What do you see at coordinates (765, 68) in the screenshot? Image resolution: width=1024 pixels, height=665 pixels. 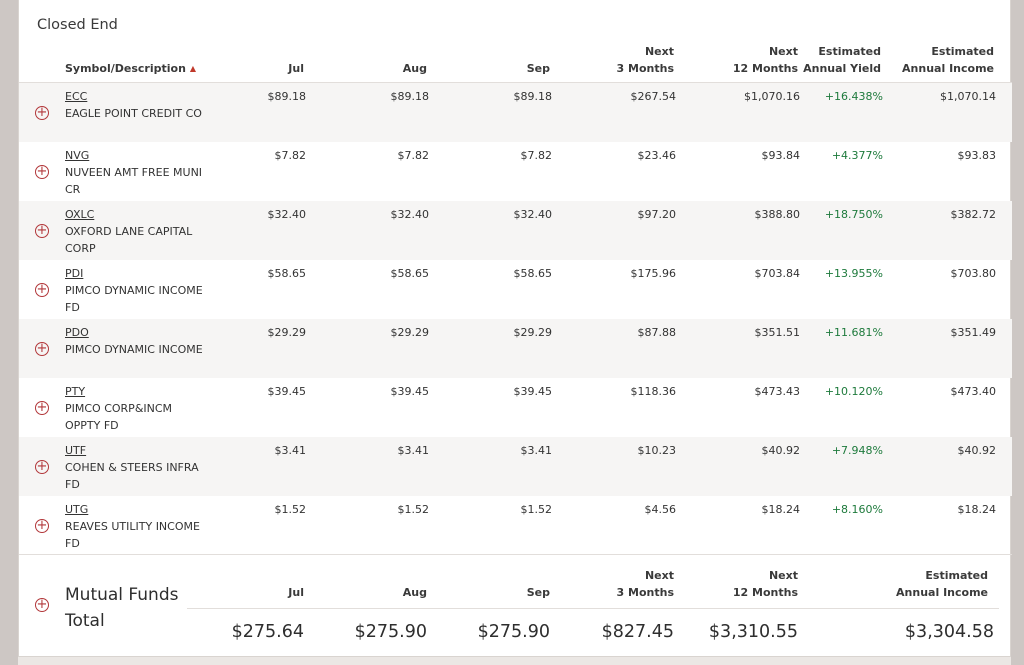 I see `column-header-next-12-line2: 12 Months` at bounding box center [765, 68].